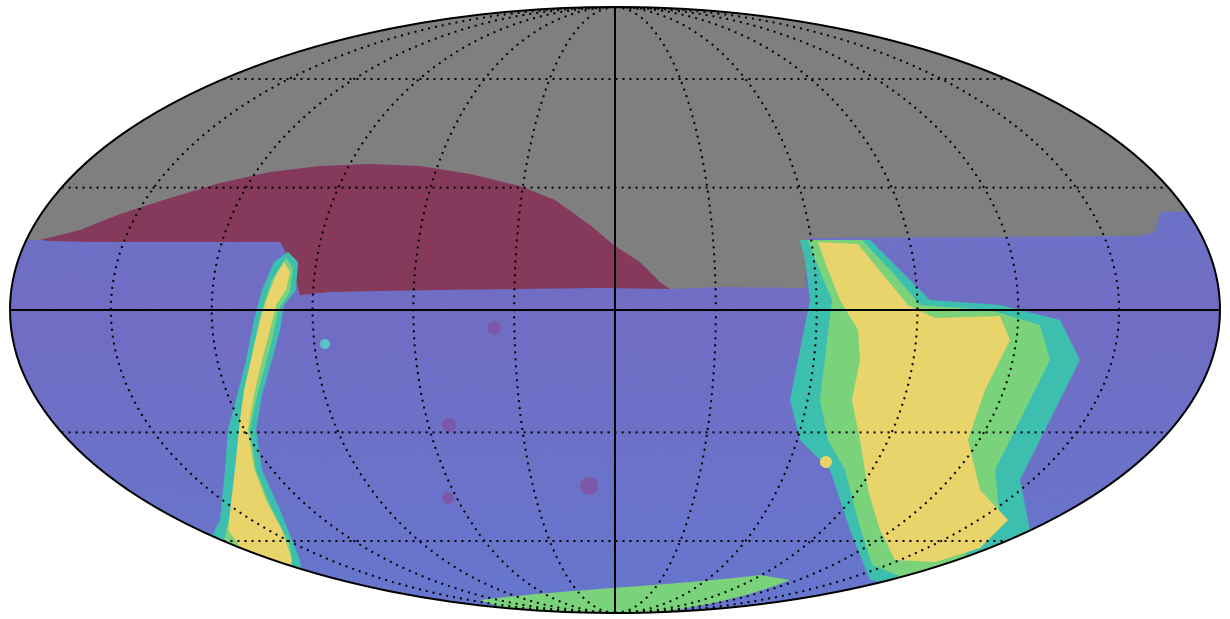 This screenshot has height=619, width=1230. I want to click on galactic-plane-band-left, so click(252, 432).